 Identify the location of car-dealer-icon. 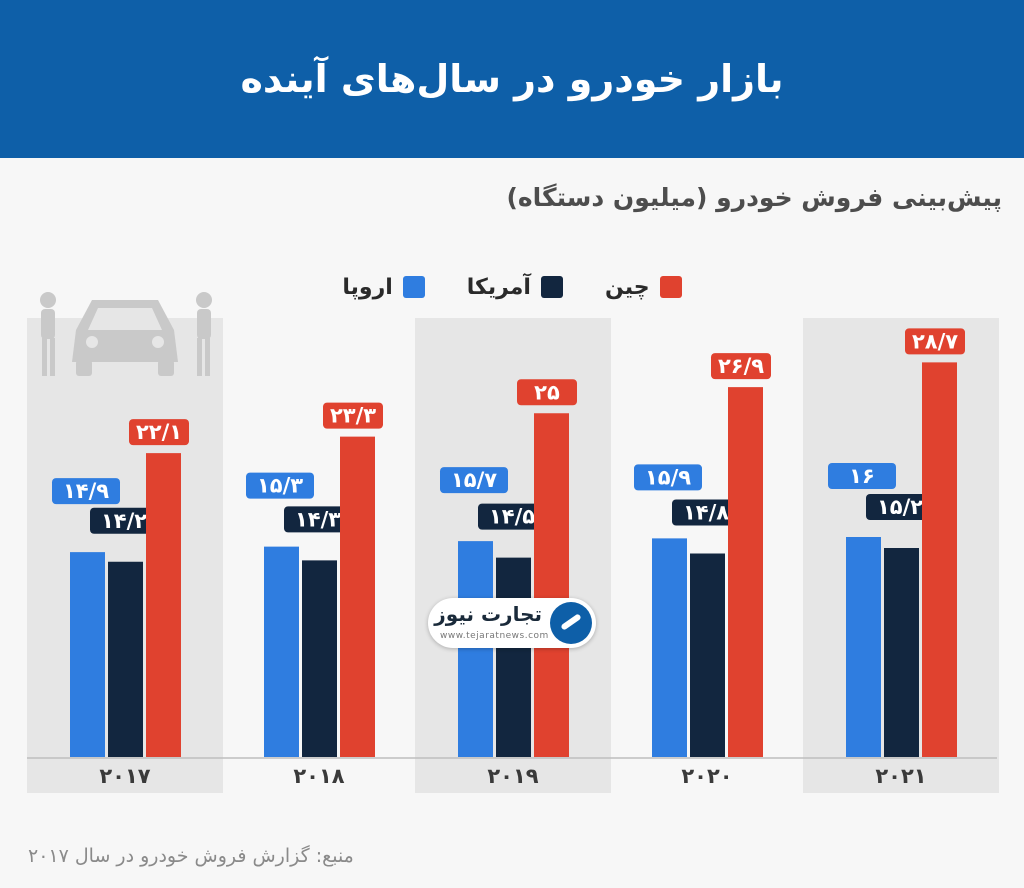
(126, 334).